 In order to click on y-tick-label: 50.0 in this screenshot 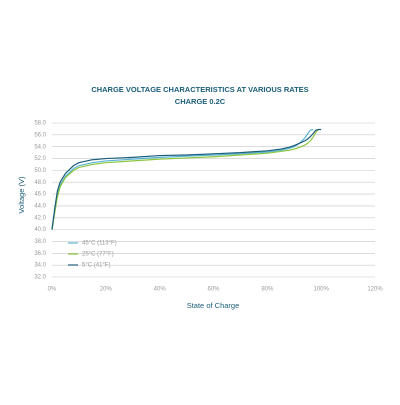, I will do `click(40, 171)`.